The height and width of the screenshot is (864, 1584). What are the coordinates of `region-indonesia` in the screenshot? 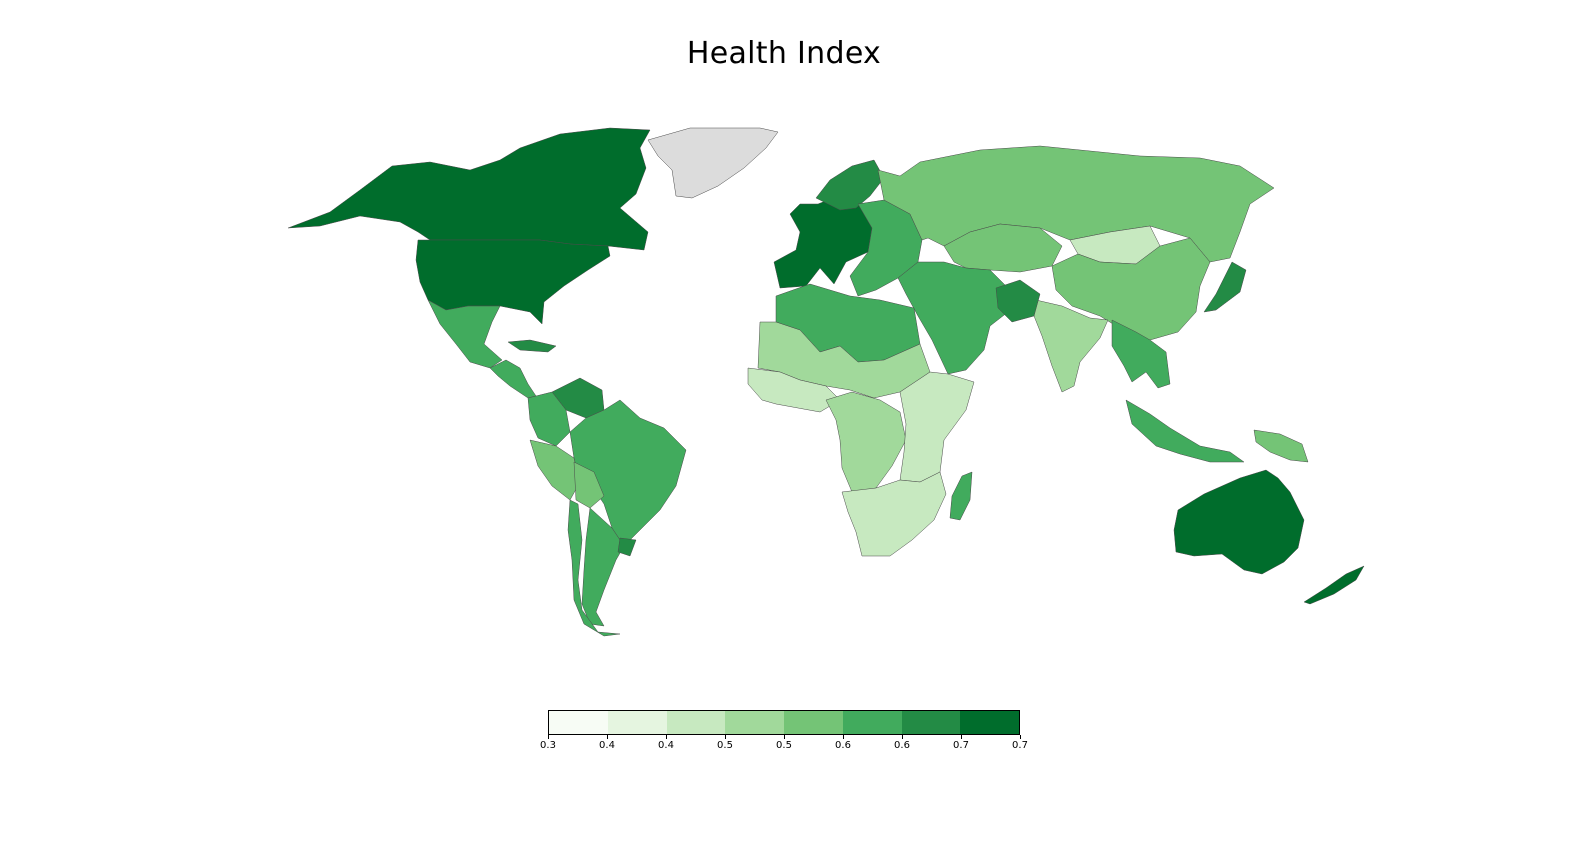 It's located at (1185, 431).